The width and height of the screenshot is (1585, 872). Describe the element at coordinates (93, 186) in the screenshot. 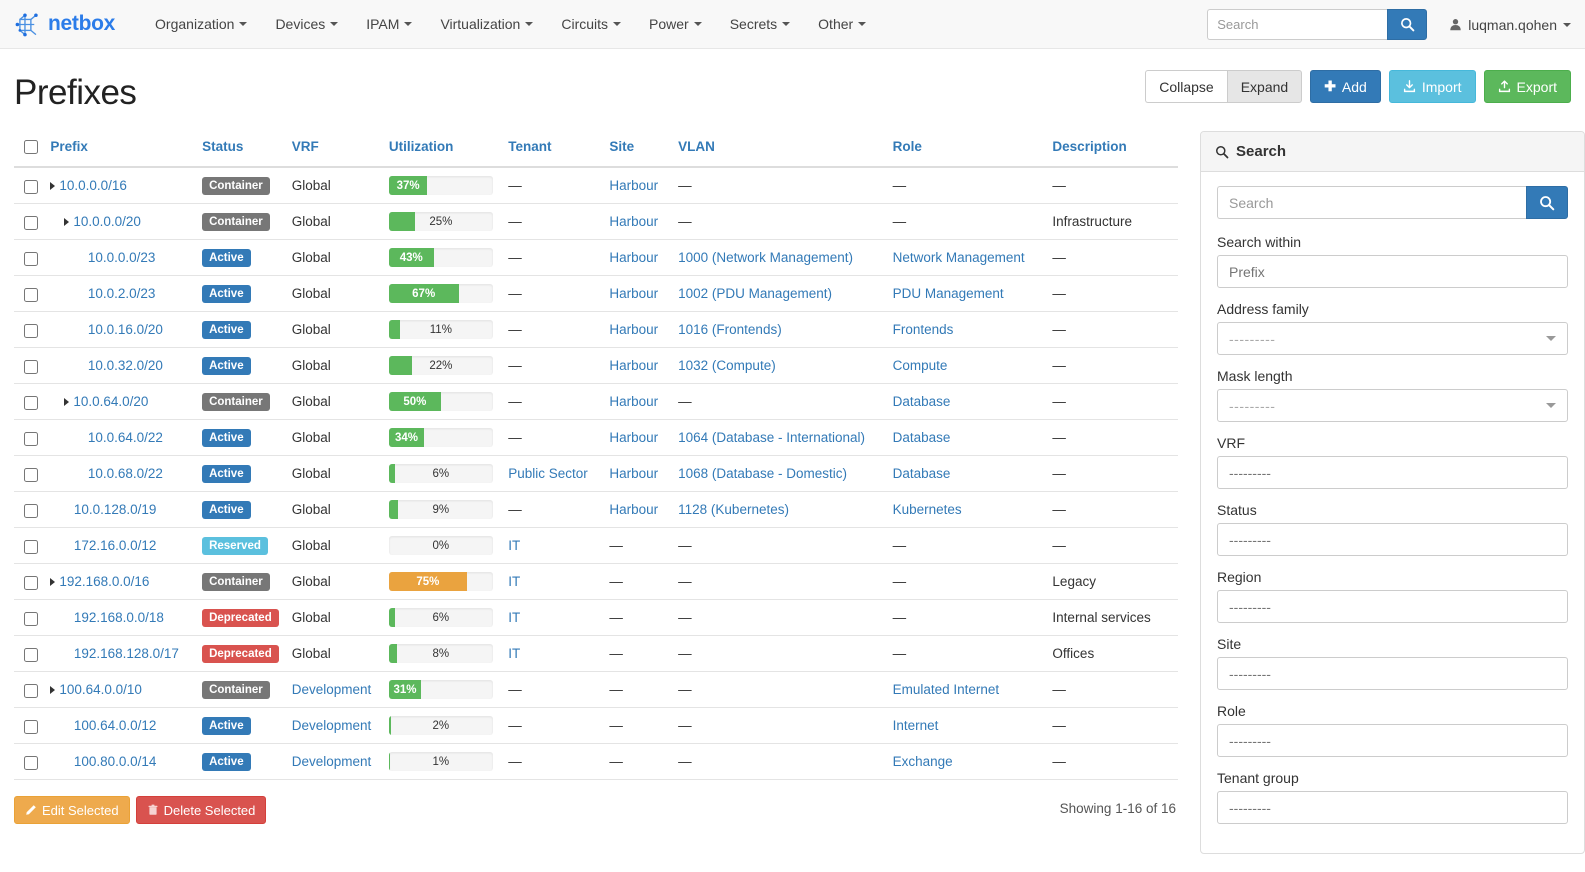

I see `prefix-link: 10.0.0.0/16` at that location.